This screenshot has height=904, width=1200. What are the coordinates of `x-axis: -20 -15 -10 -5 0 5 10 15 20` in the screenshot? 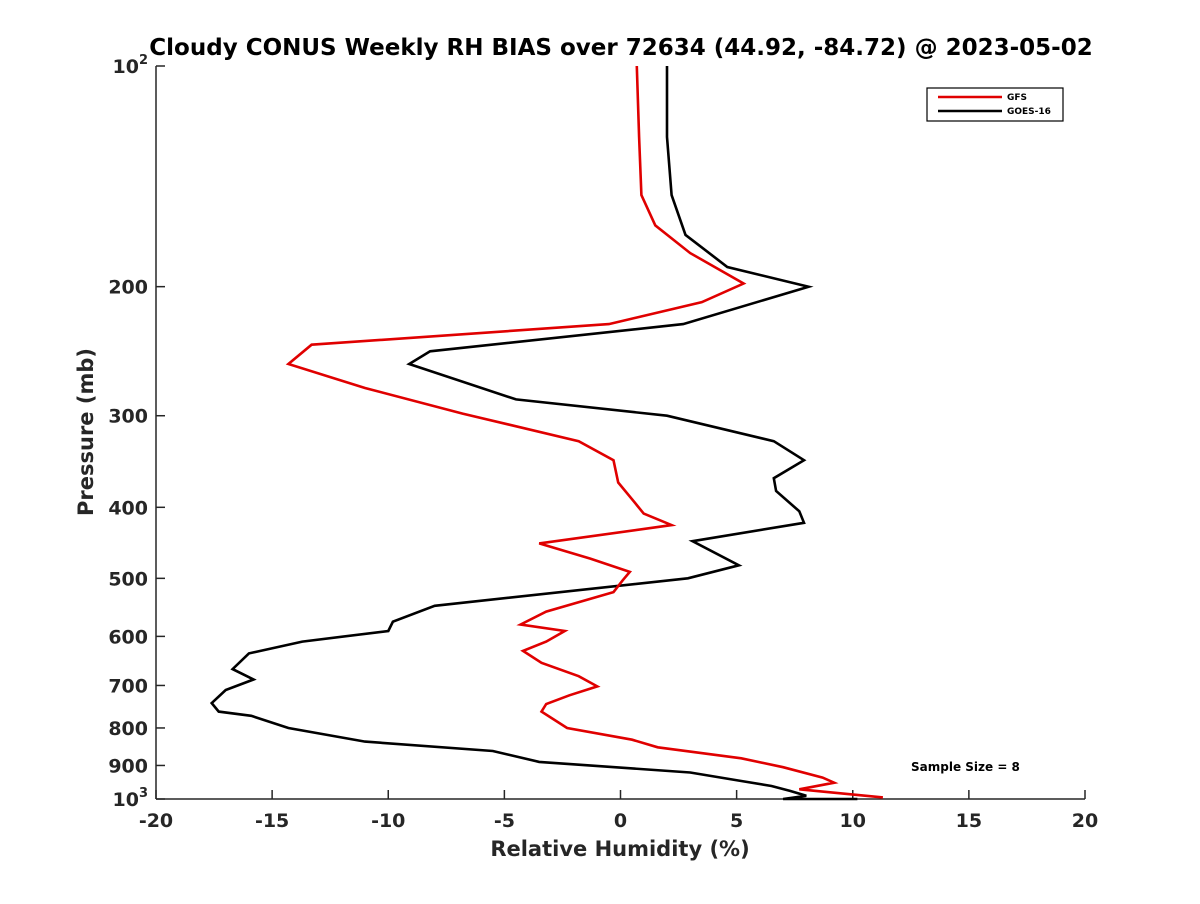 It's located at (618, 811).